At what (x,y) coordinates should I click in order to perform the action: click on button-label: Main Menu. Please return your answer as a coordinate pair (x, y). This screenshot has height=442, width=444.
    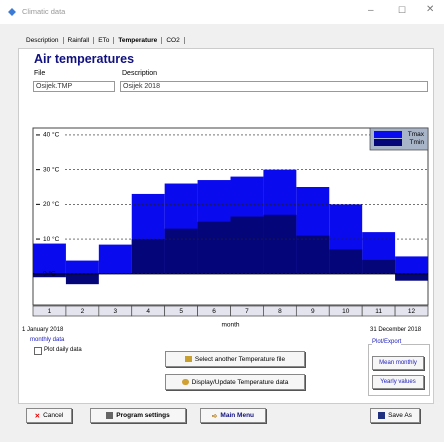
    Looking at the image, I should click on (237, 415).